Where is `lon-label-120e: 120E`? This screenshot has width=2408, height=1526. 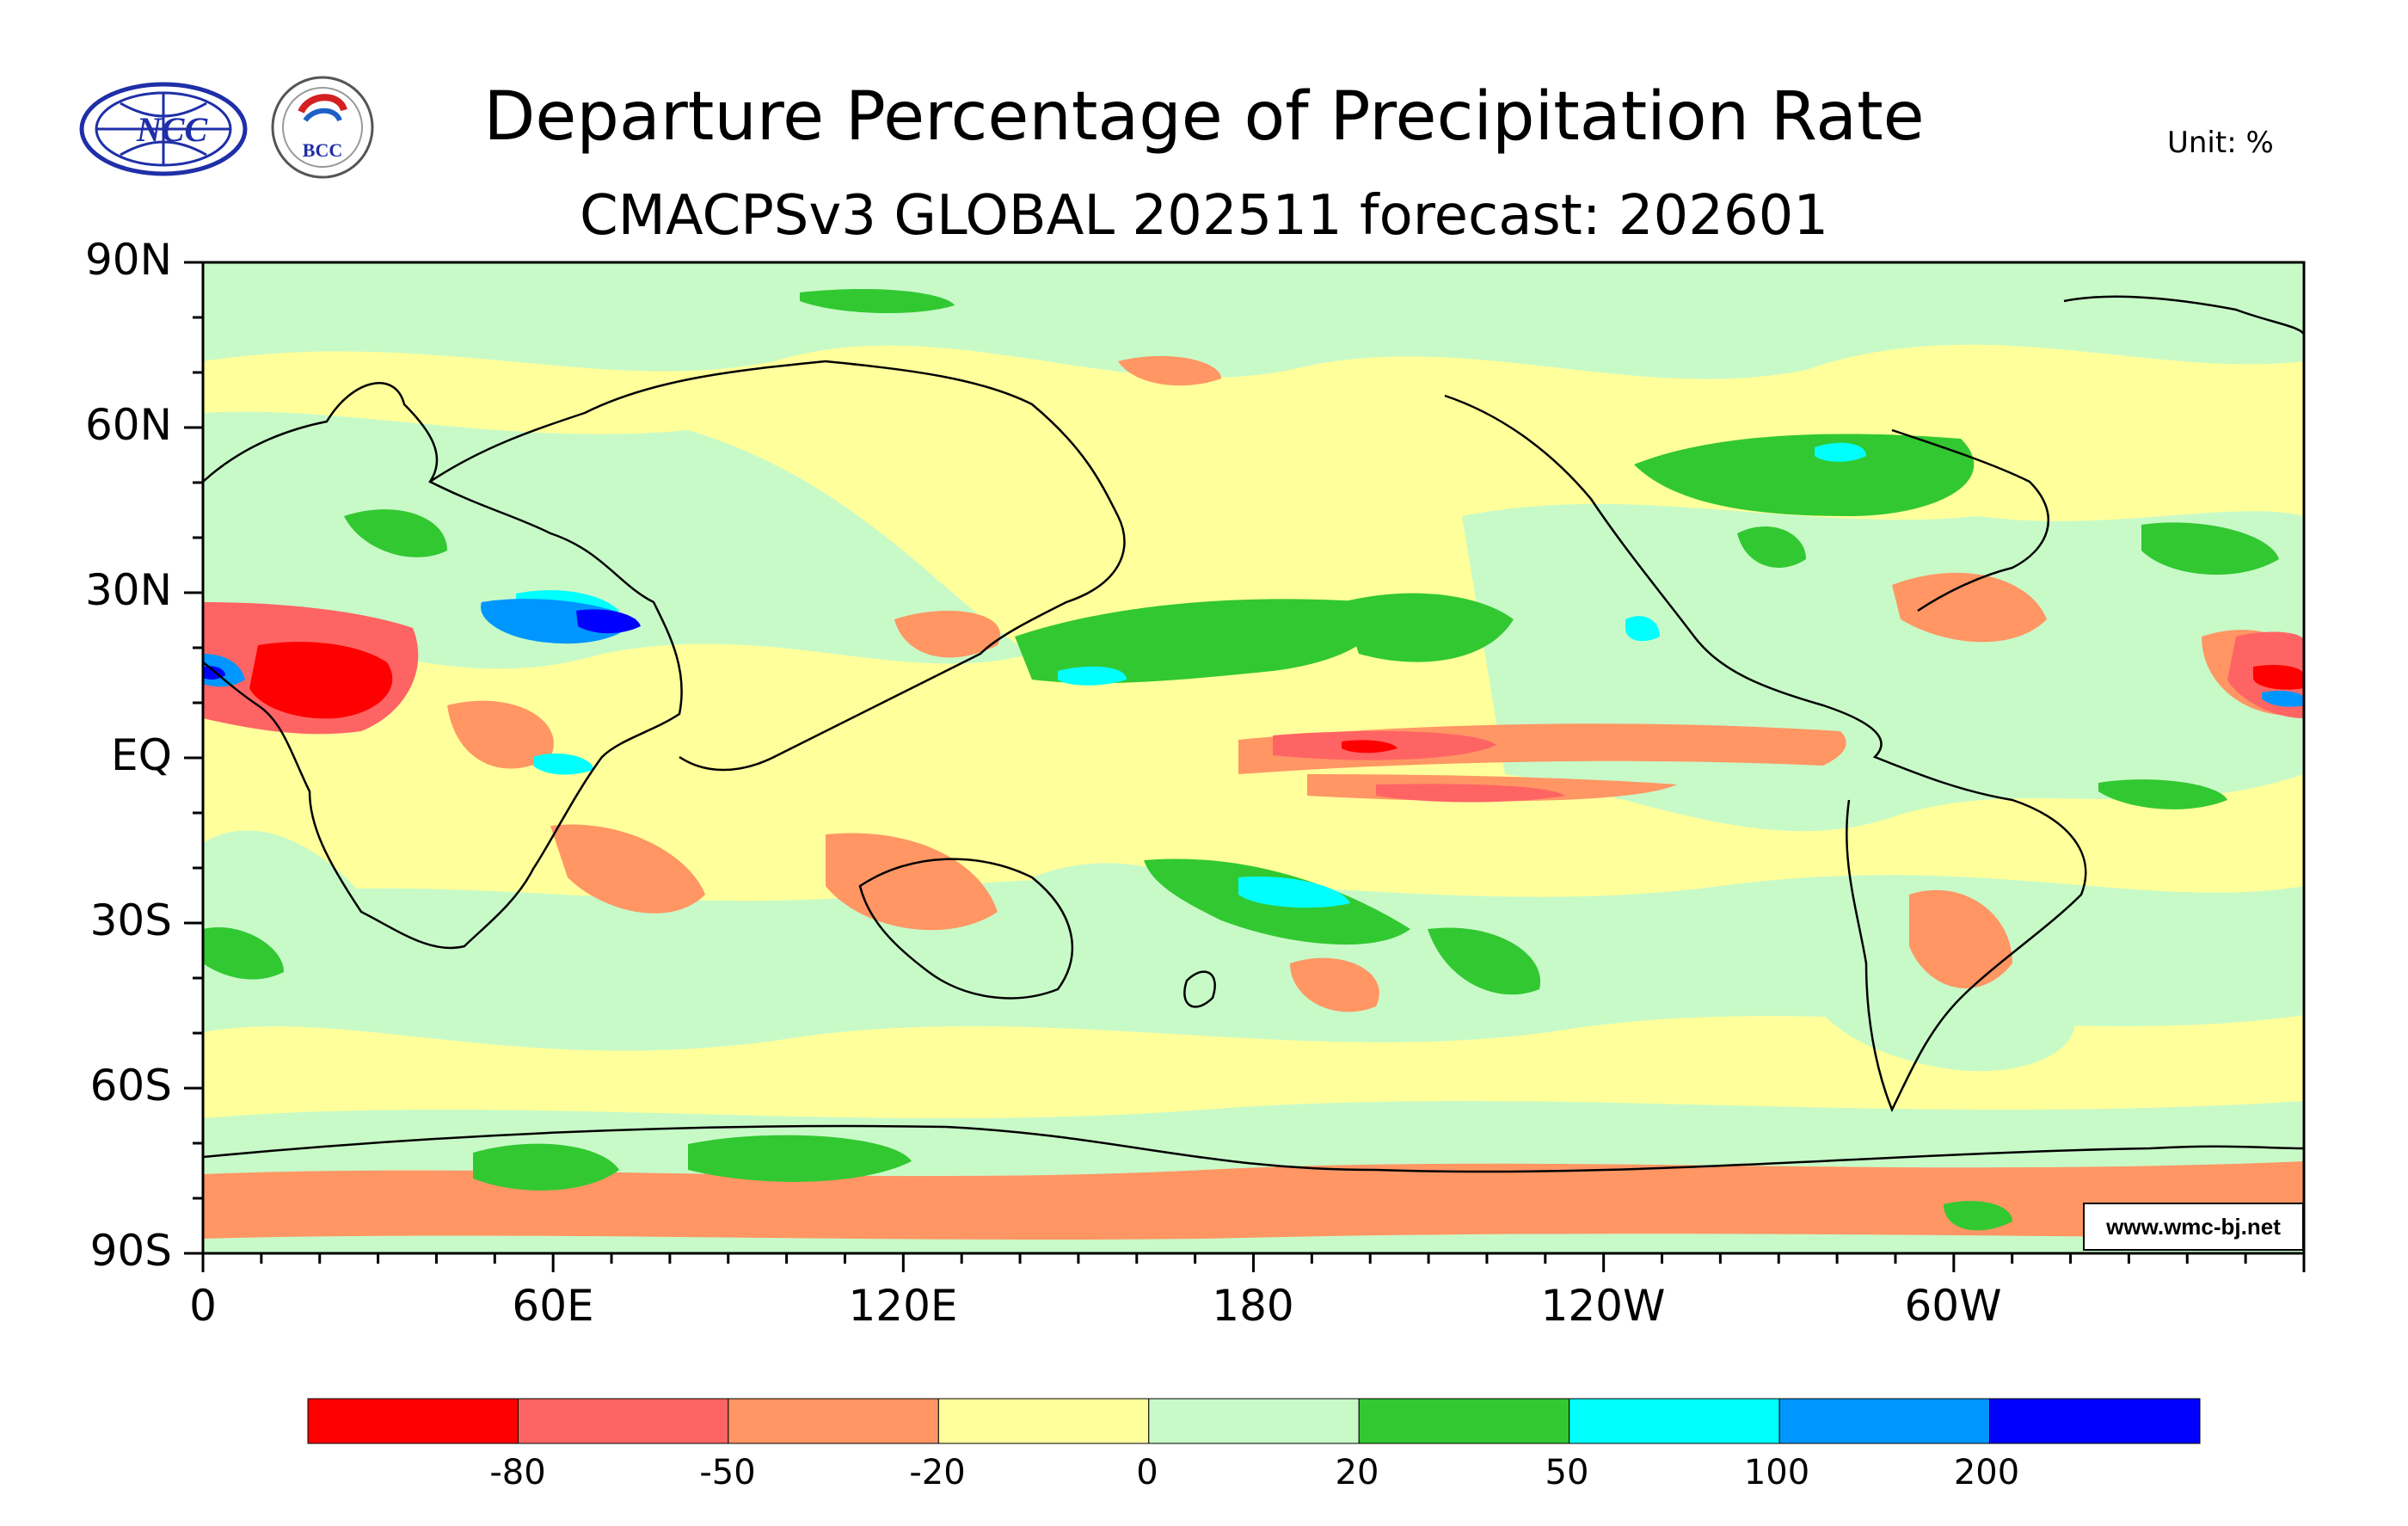
lon-label-120e: 120E is located at coordinates (903, 1306).